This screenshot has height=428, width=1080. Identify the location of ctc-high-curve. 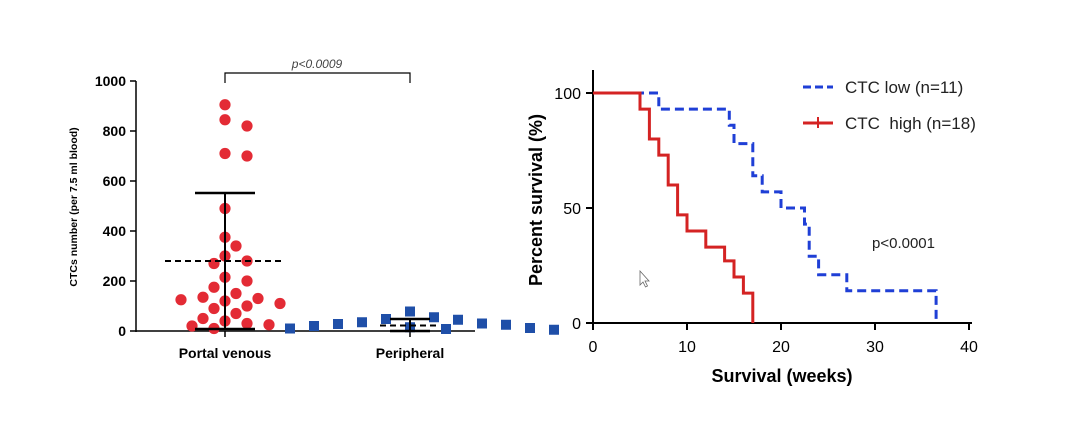
(674, 207).